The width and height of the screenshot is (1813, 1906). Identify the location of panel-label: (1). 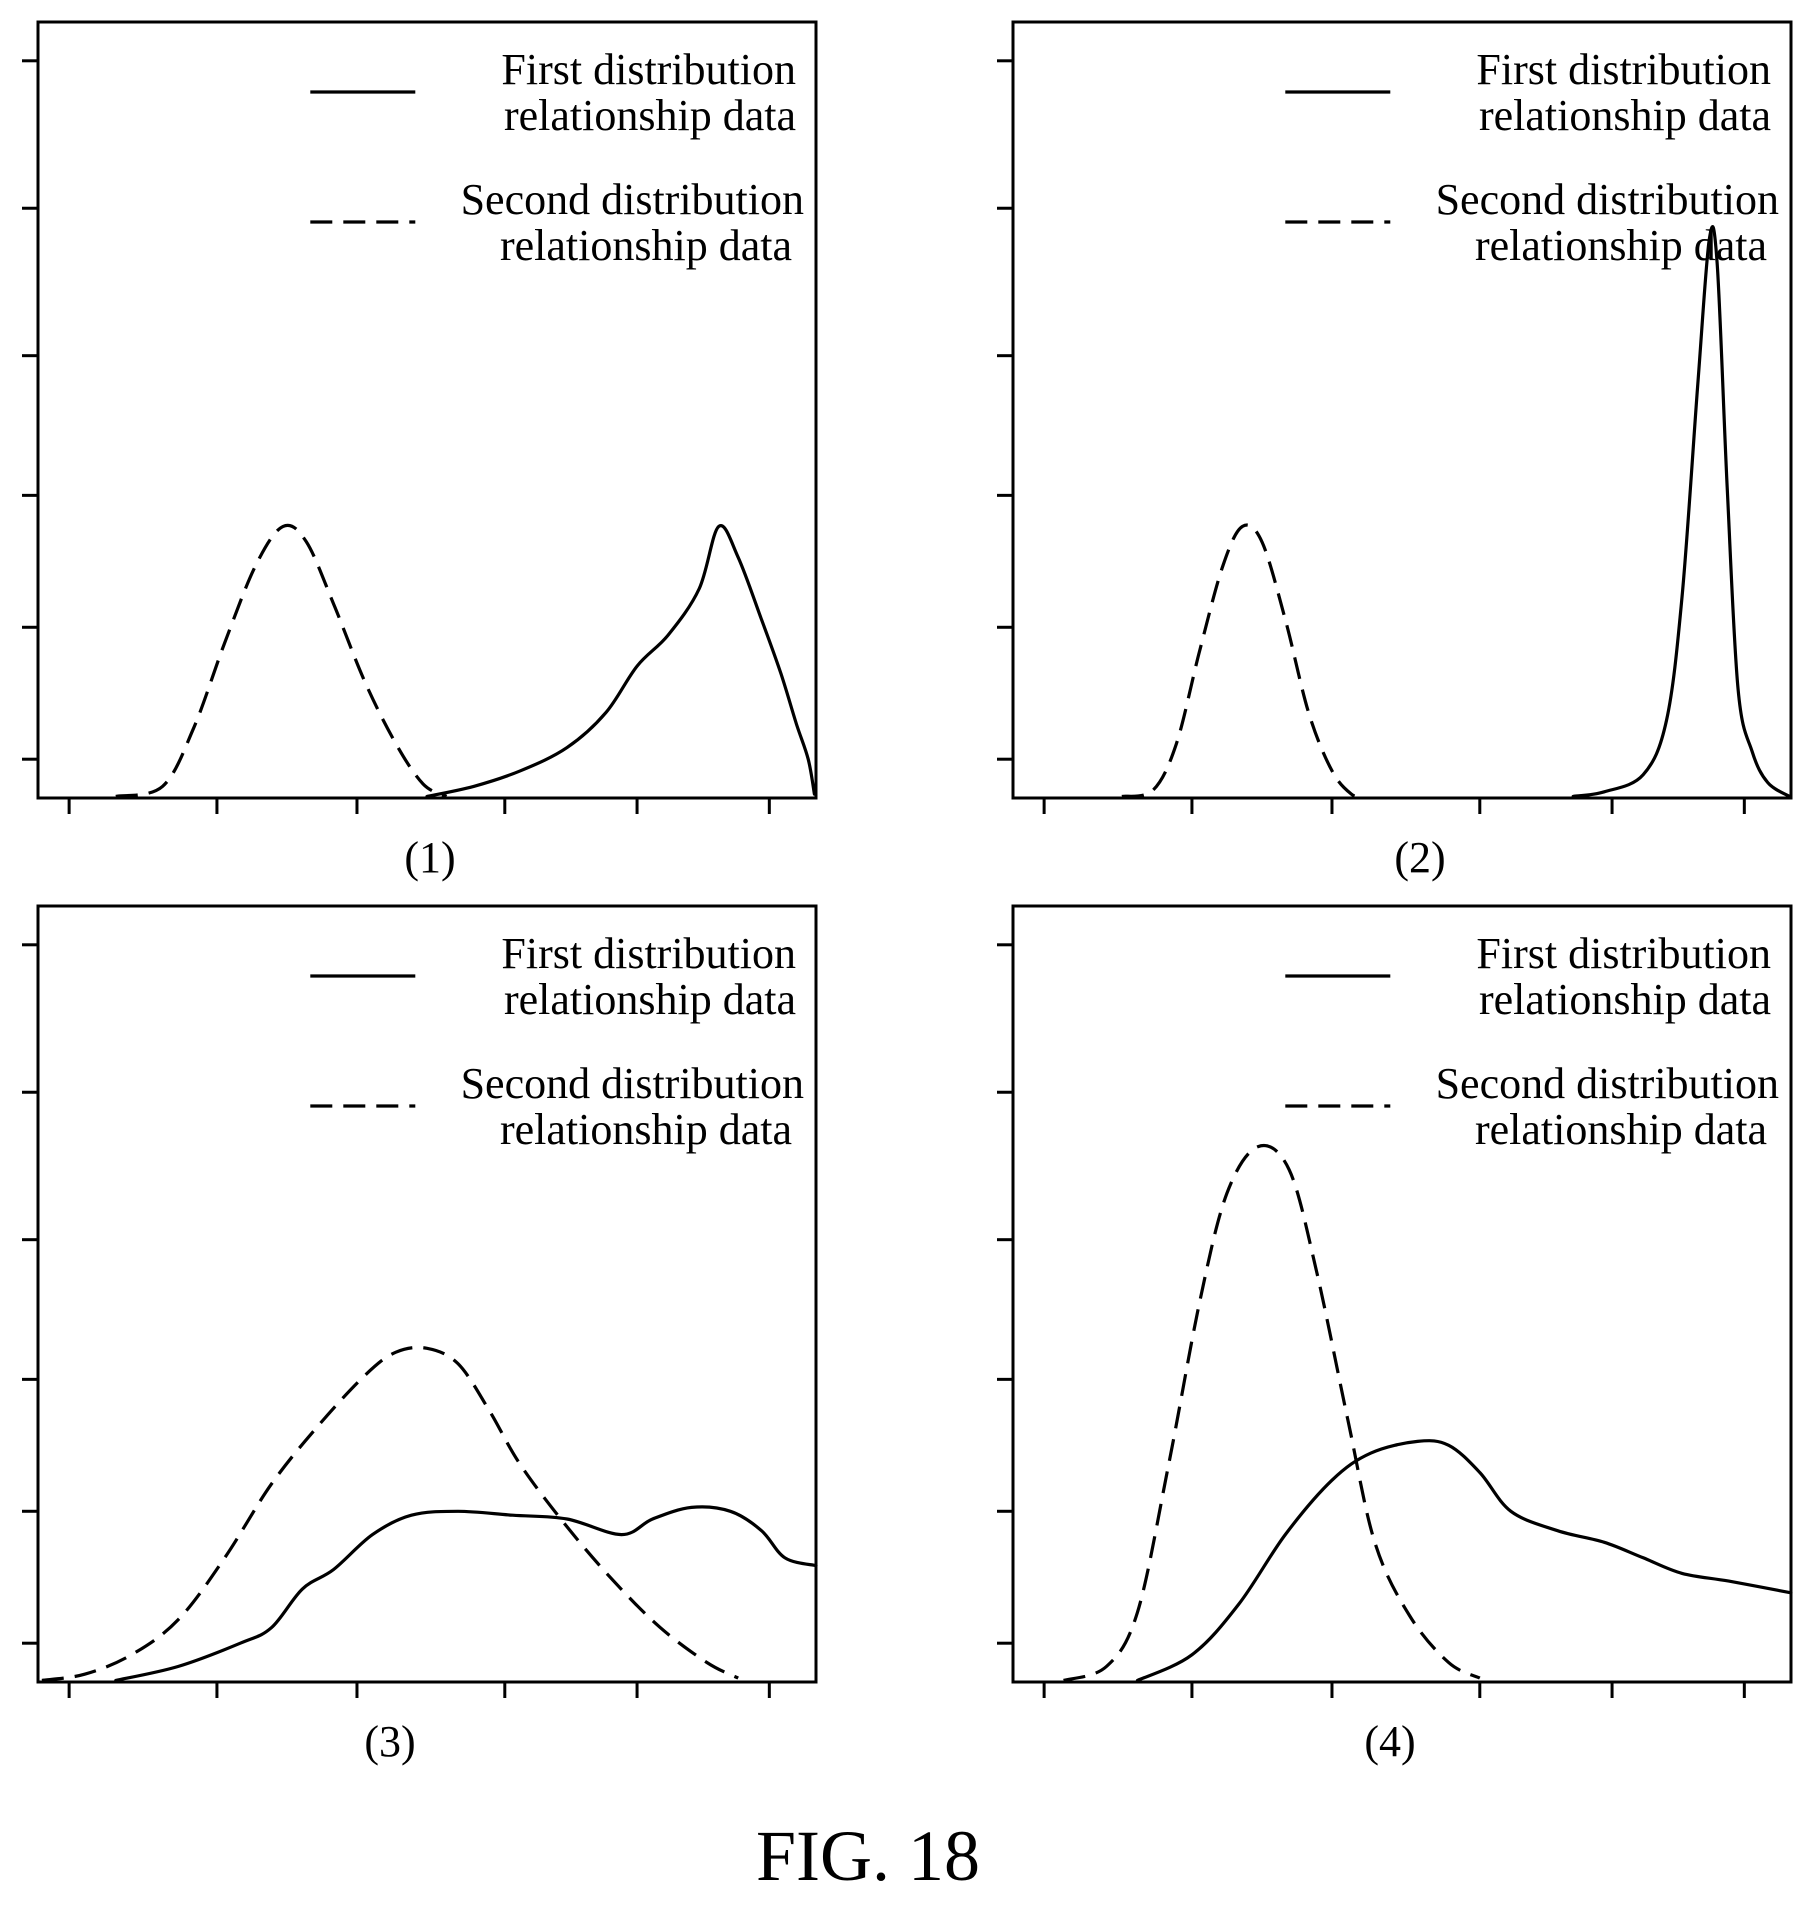
(429, 857).